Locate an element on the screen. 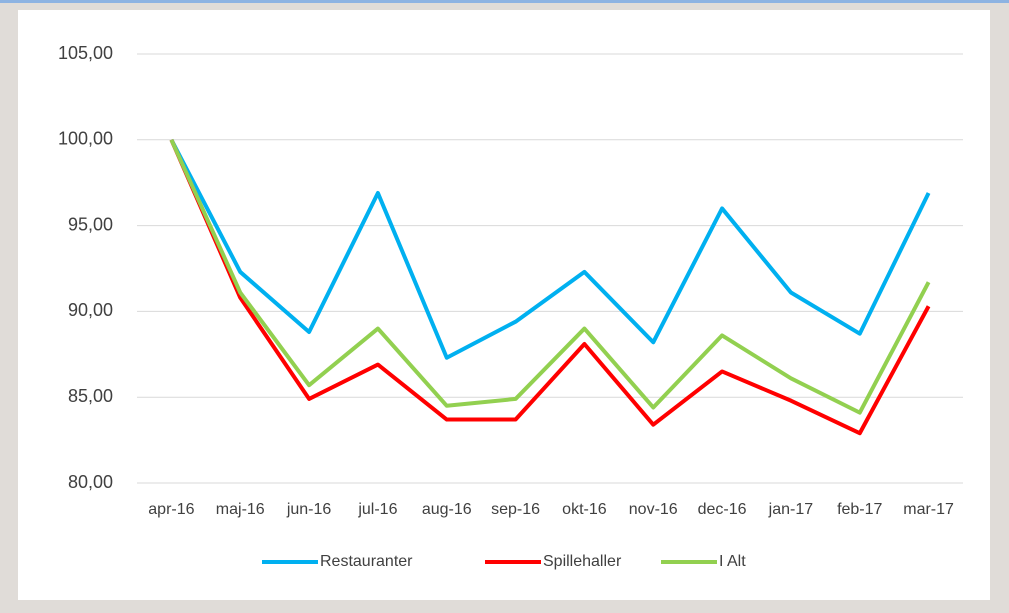  y-tick-label: 80,00 is located at coordinates (90, 482).